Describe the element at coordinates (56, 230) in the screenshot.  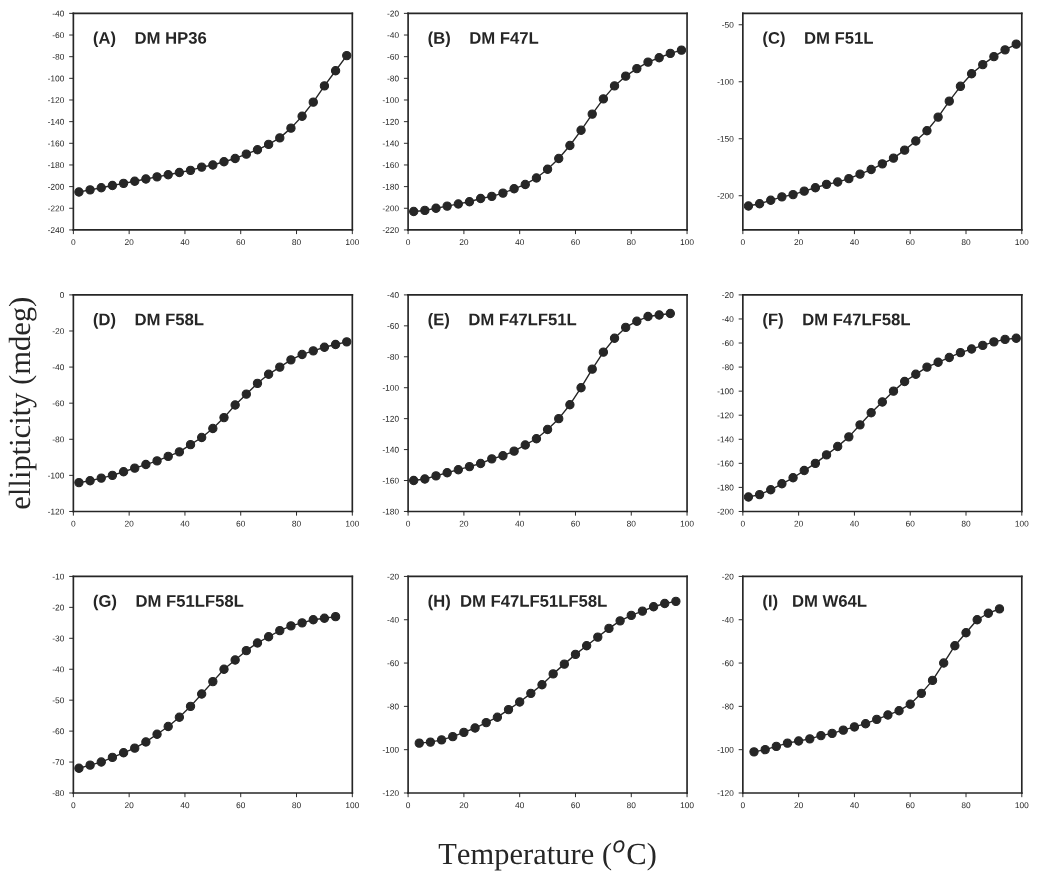
I see `y-tick-label: -240` at that location.